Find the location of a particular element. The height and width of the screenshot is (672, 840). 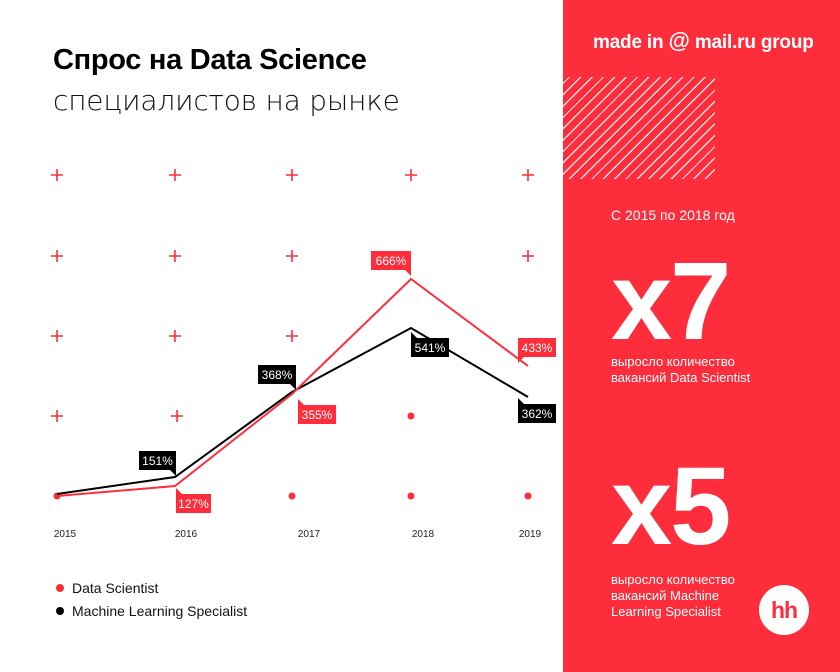

svg-text: 127% is located at coordinates (193, 504).